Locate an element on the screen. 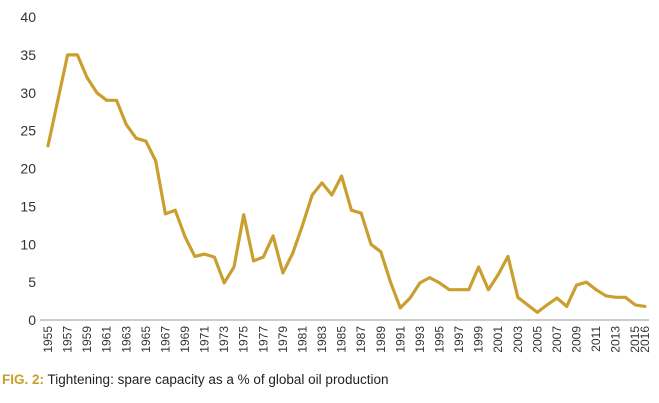  x-tick-label: 1979 is located at coordinates (283, 339).